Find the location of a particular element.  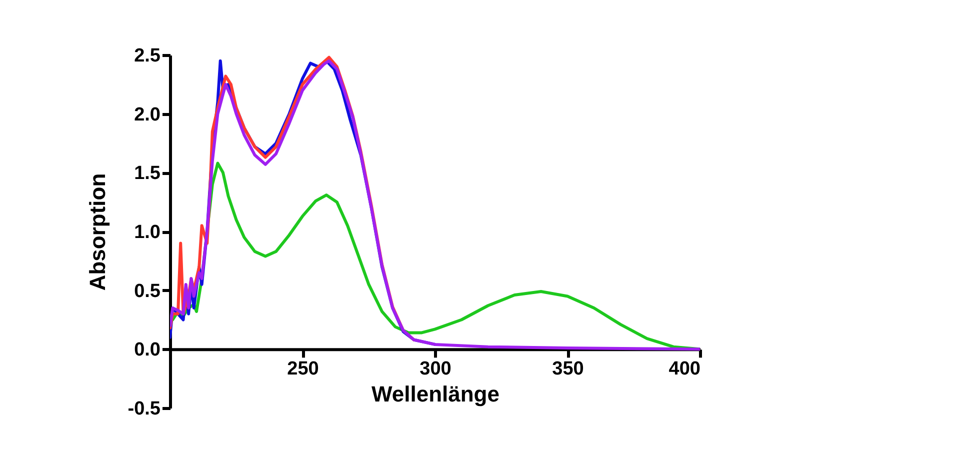

x-tick-label: 400 is located at coordinates (684, 369).